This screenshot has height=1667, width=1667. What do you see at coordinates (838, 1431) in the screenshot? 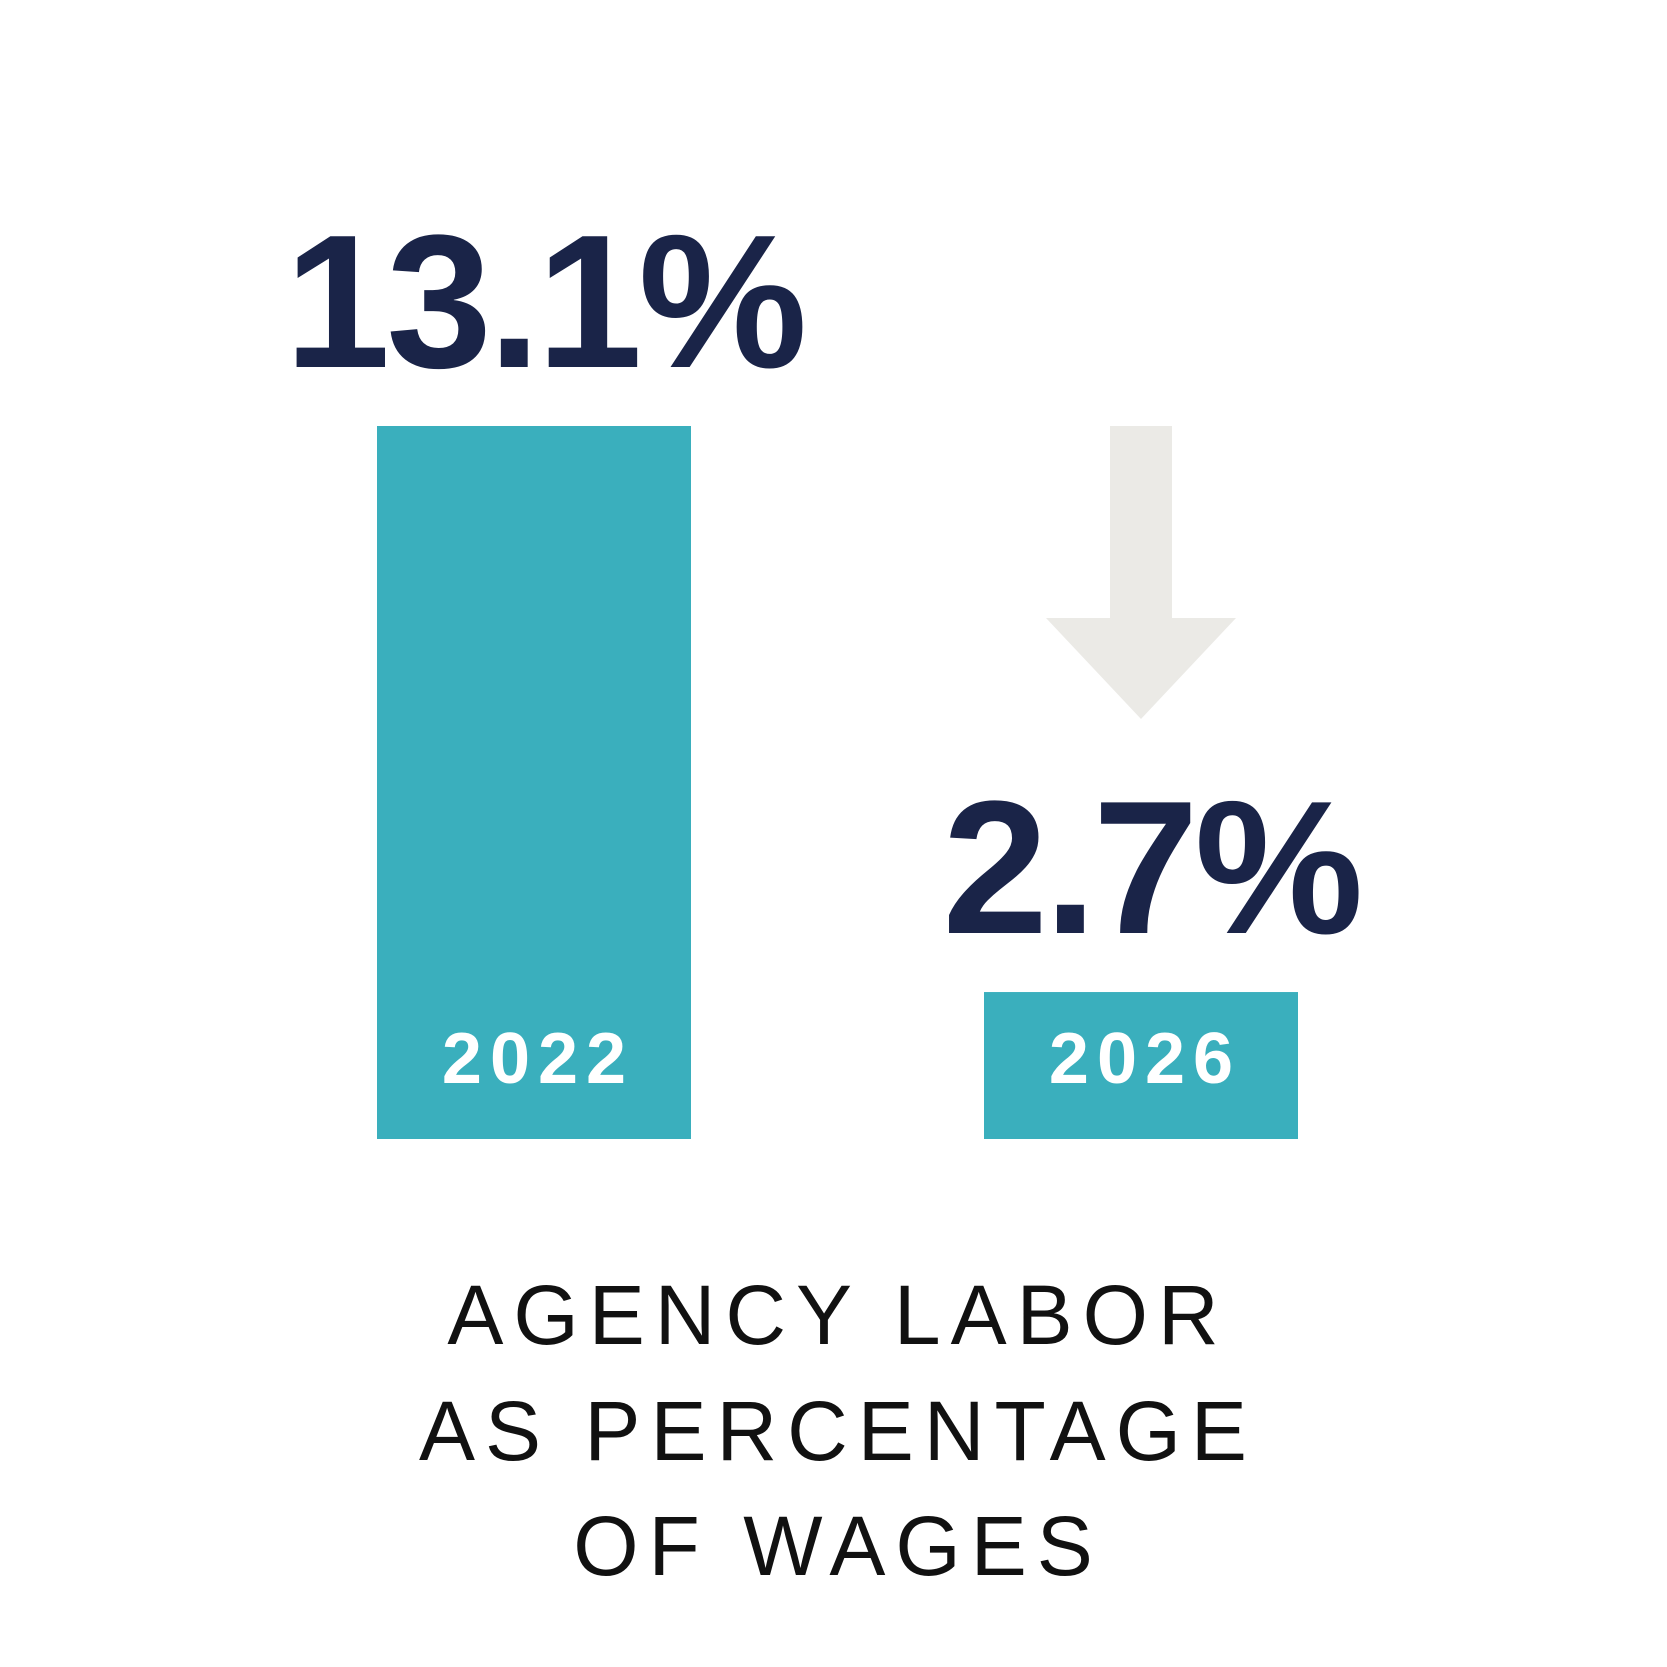
I see `chart-title: AS PERCENTAGE` at bounding box center [838, 1431].